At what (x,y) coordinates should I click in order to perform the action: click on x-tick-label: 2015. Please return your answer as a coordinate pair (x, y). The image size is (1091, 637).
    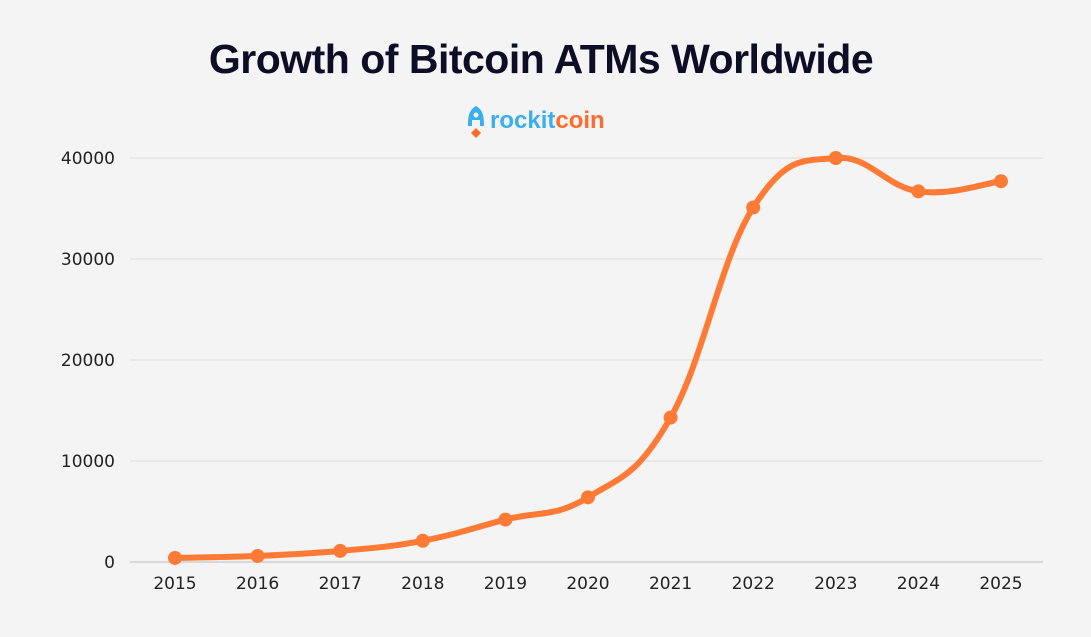
    Looking at the image, I should click on (174, 584).